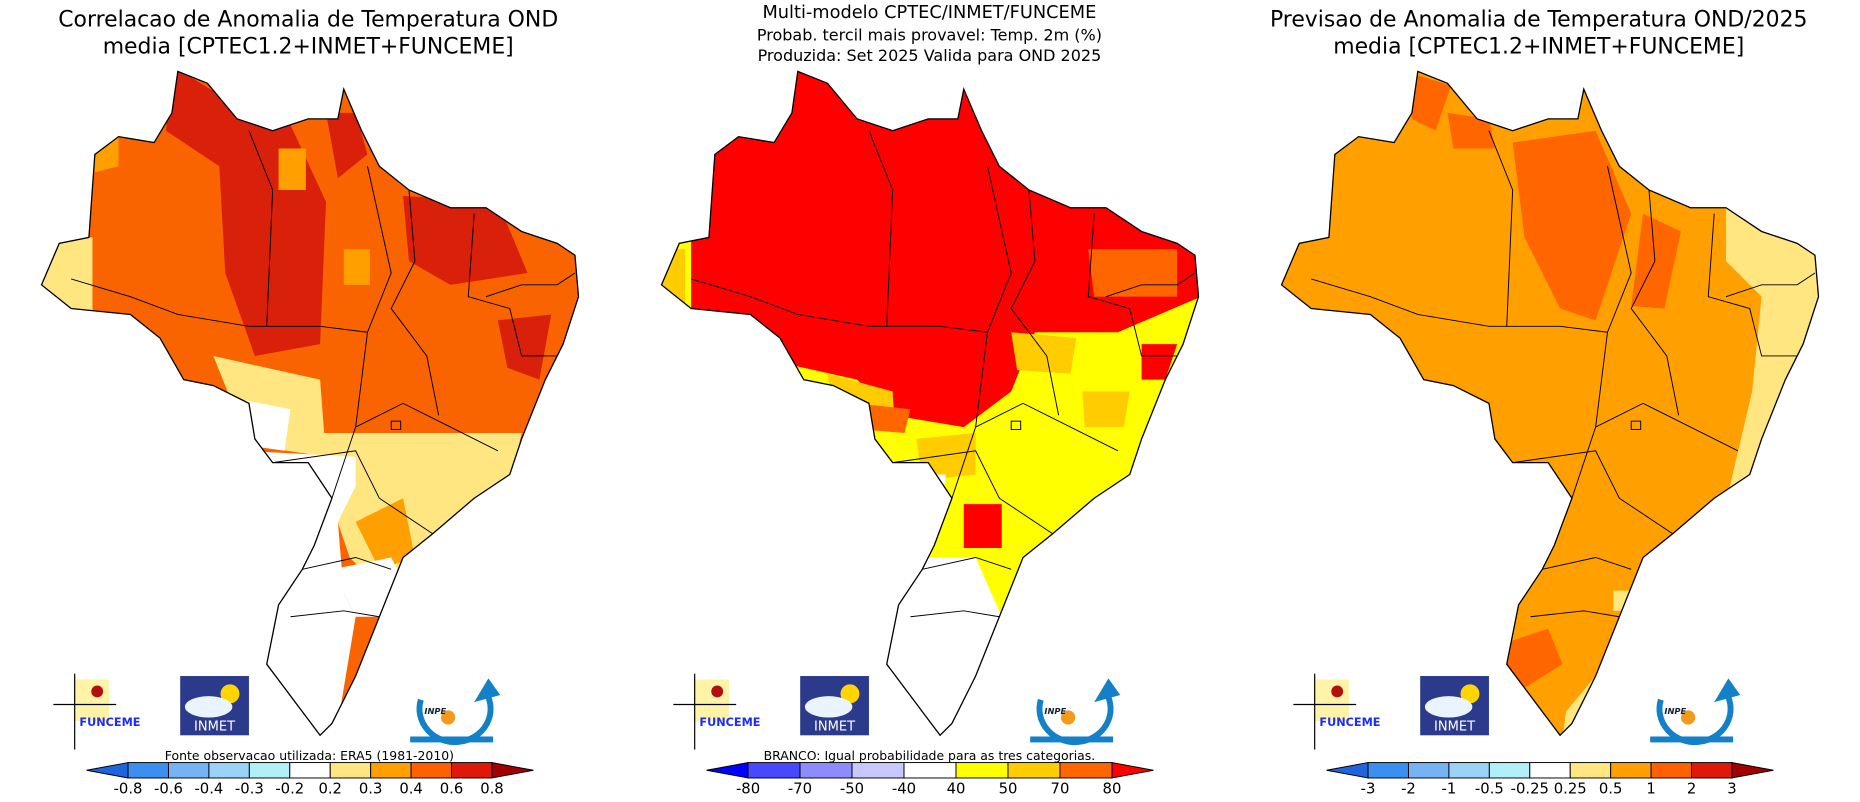  What do you see at coordinates (411, 788) in the screenshot?
I see `colorbar-tick-label: 0.4` at bounding box center [411, 788].